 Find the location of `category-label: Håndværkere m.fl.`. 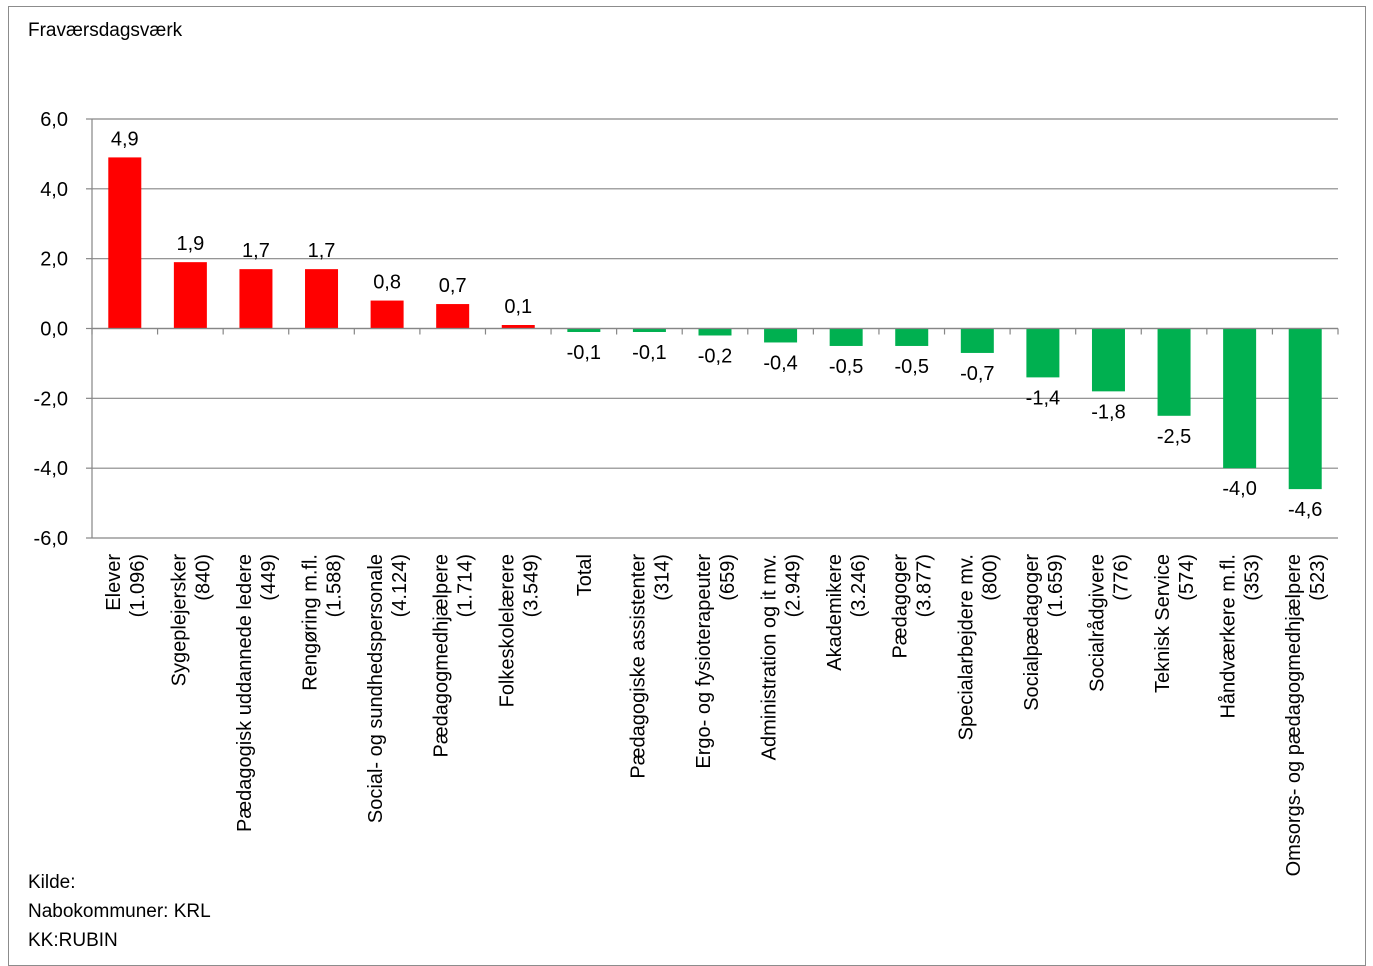

category-label: Håndværkere m.fl. is located at coordinates (1229, 636).